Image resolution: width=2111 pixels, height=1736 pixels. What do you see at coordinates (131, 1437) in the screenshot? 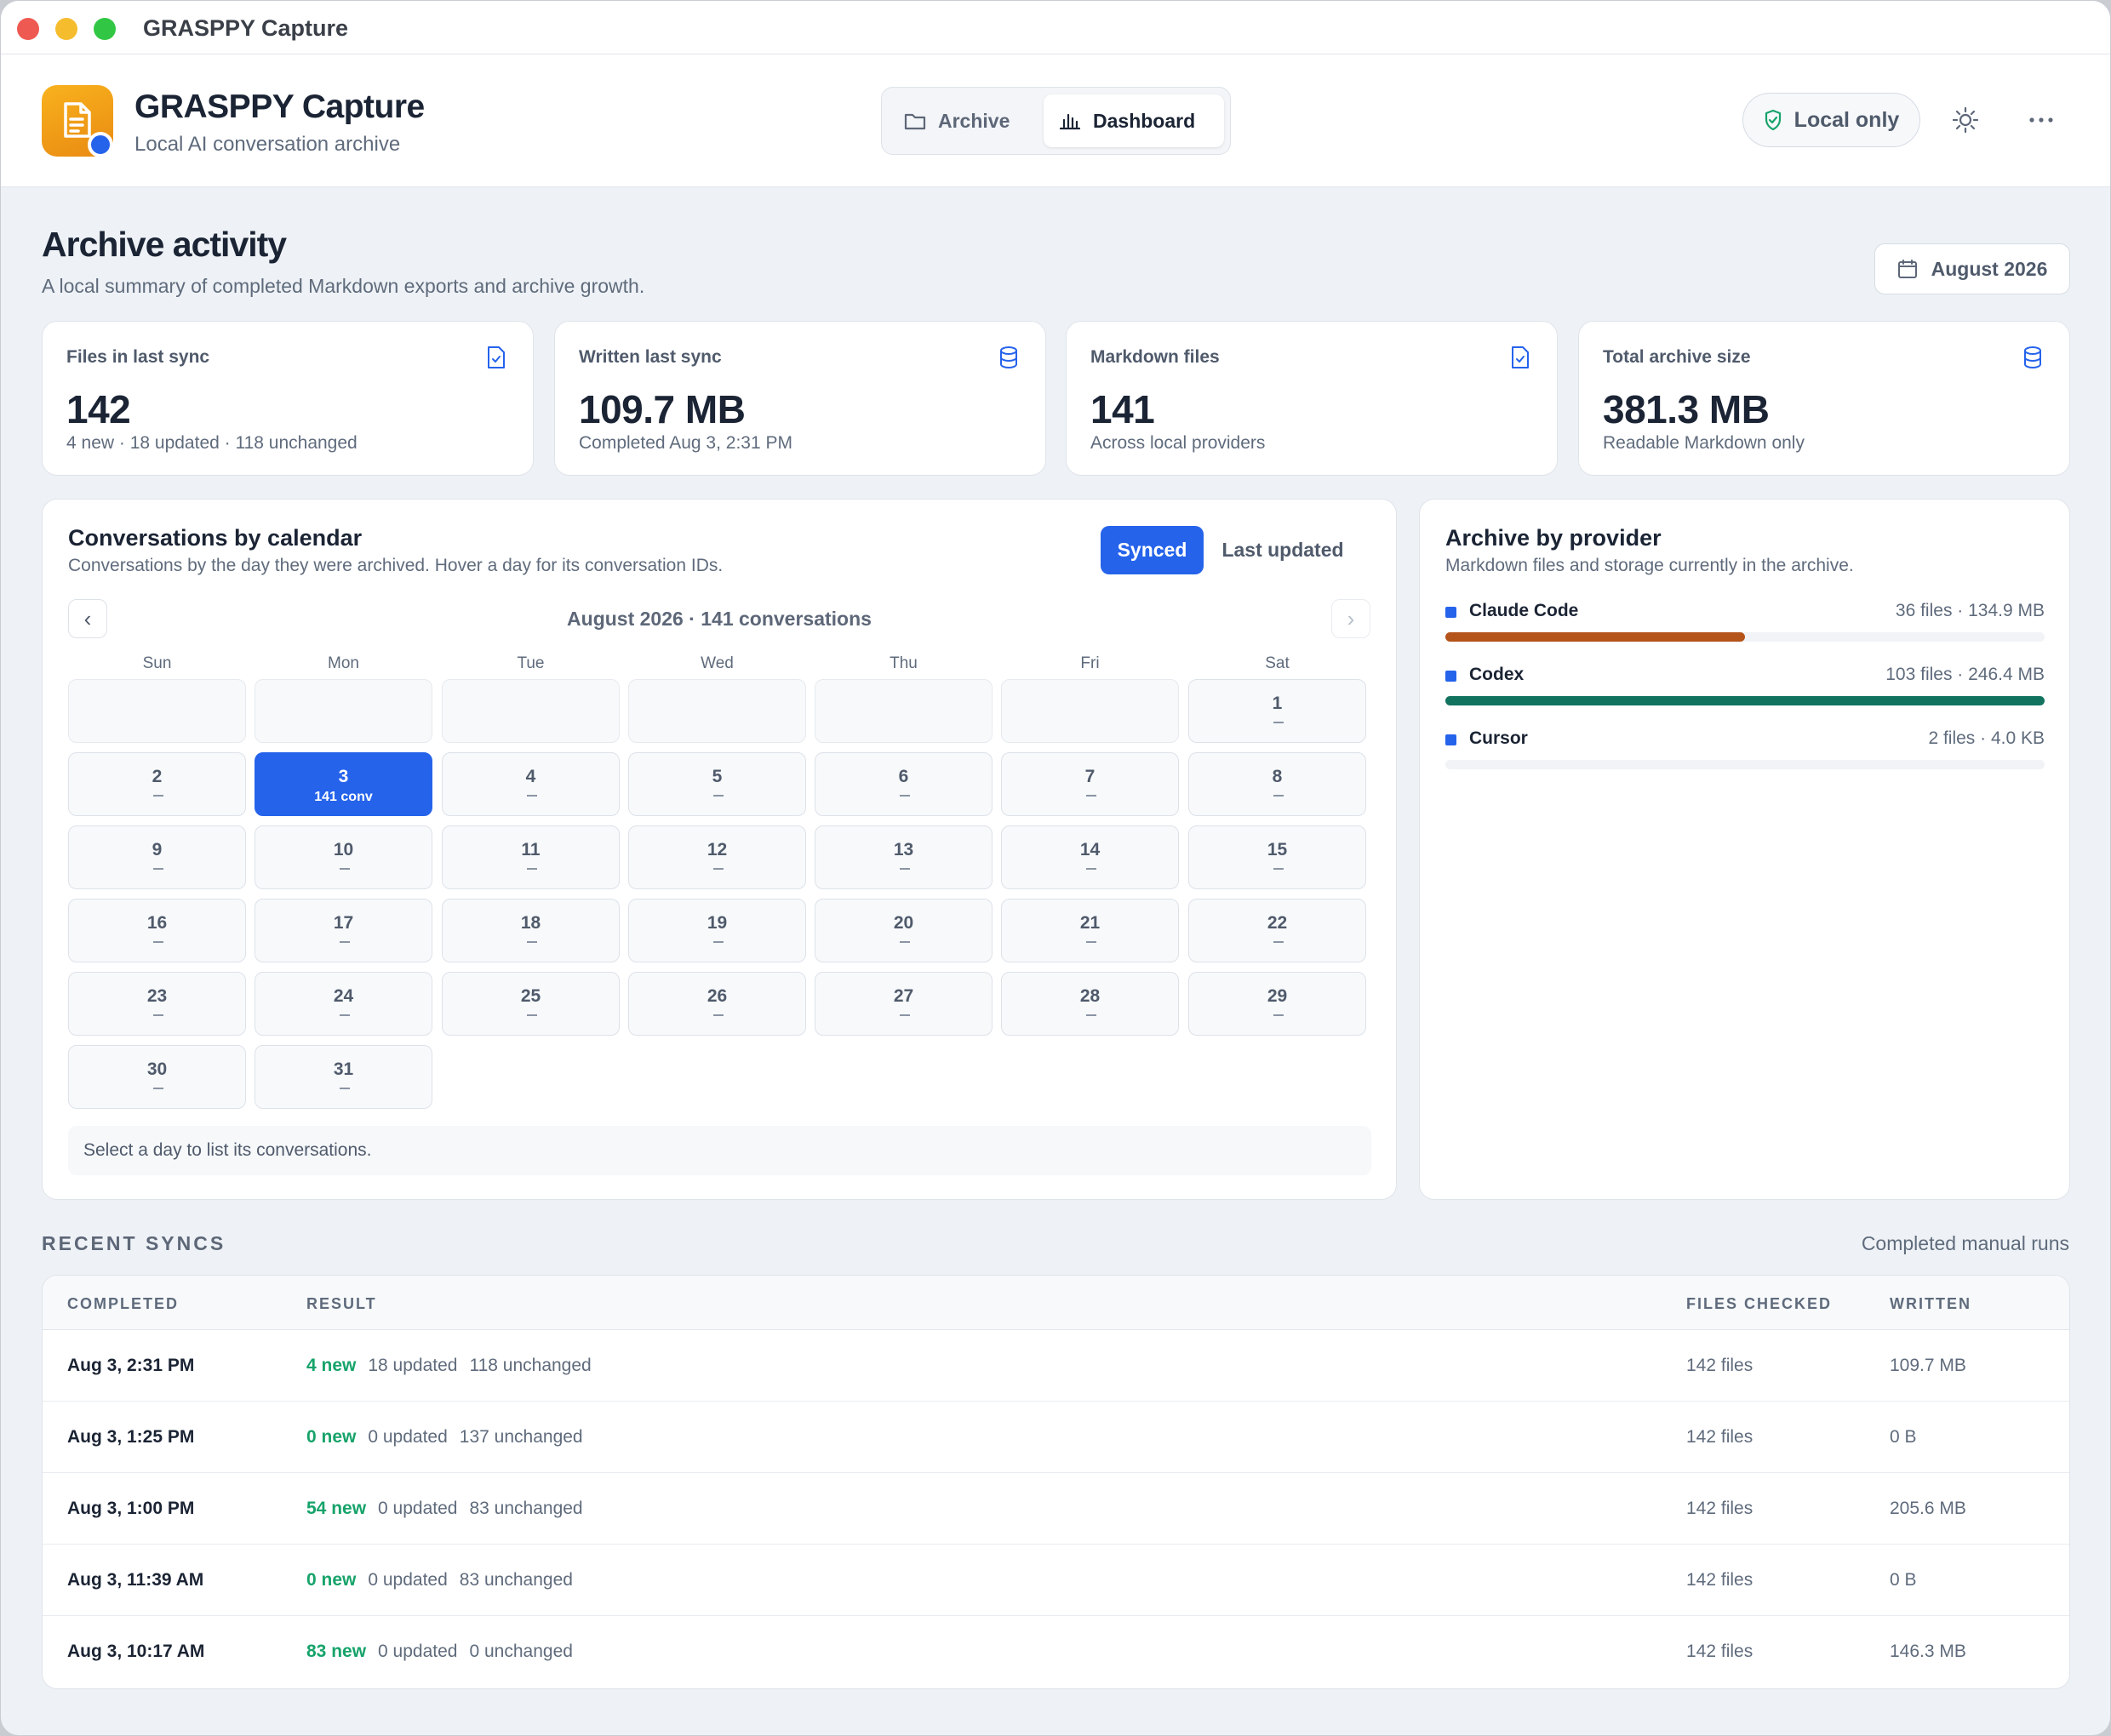
I see `completed-cell: Aug 3, 1:25 PM` at bounding box center [131, 1437].